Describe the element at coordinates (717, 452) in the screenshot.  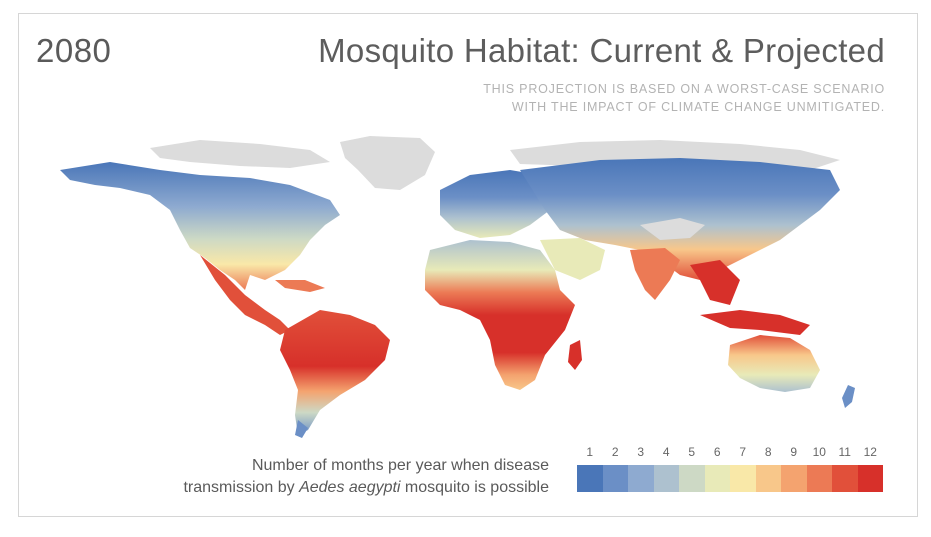
I see `legend-label-6: 6` at that location.